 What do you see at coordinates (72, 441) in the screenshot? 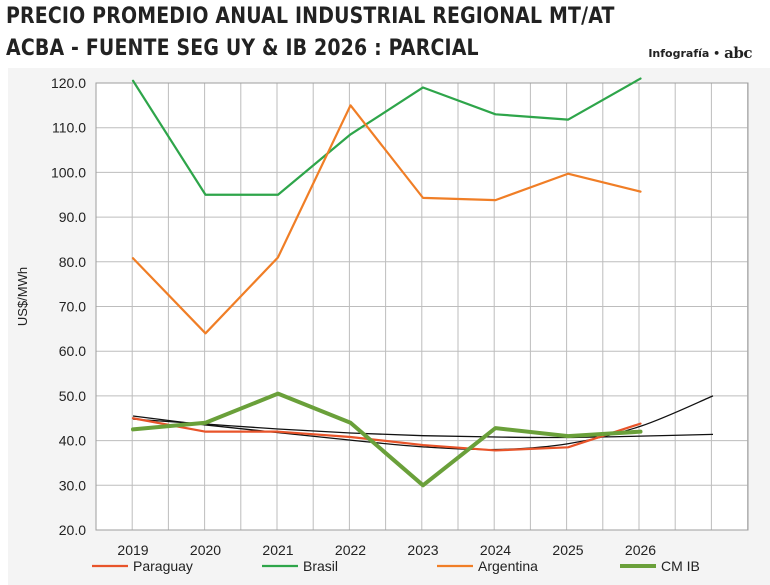
I see `y-tick-label: 40.0` at bounding box center [72, 441].